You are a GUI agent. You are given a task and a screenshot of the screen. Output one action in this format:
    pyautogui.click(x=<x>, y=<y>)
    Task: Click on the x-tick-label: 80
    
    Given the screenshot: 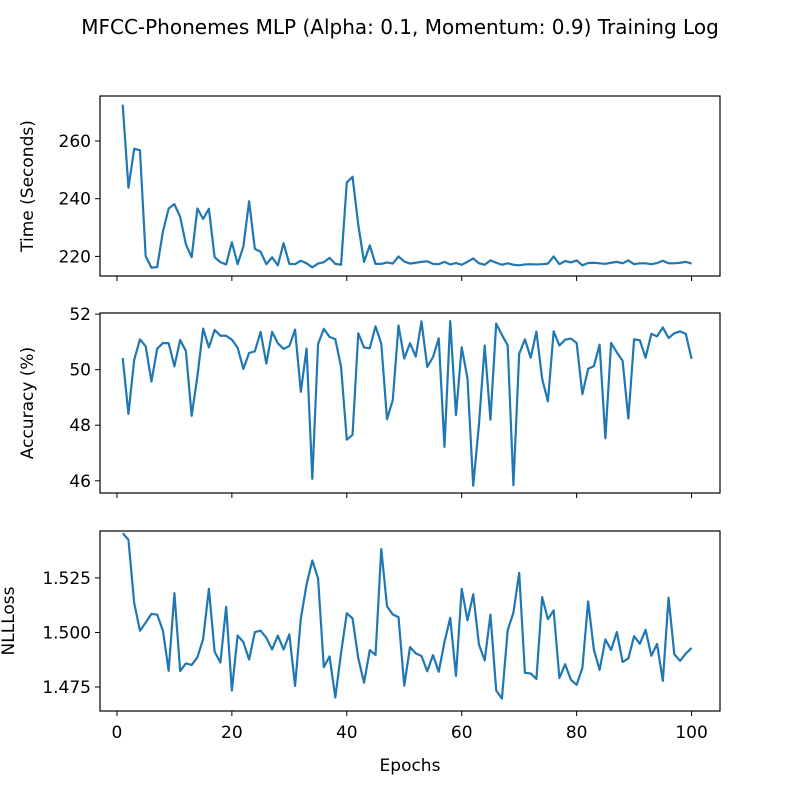 What is the action you would take?
    pyautogui.click(x=577, y=733)
    